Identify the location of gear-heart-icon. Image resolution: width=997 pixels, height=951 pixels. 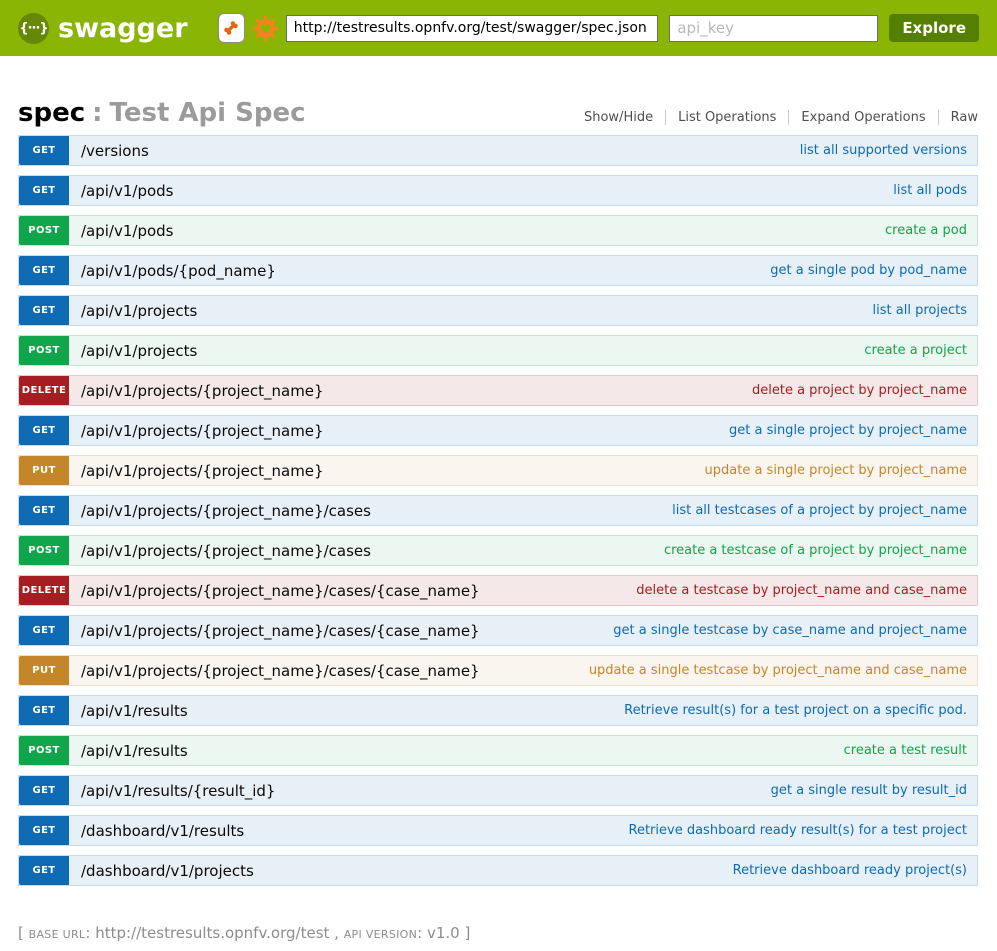
(265, 28).